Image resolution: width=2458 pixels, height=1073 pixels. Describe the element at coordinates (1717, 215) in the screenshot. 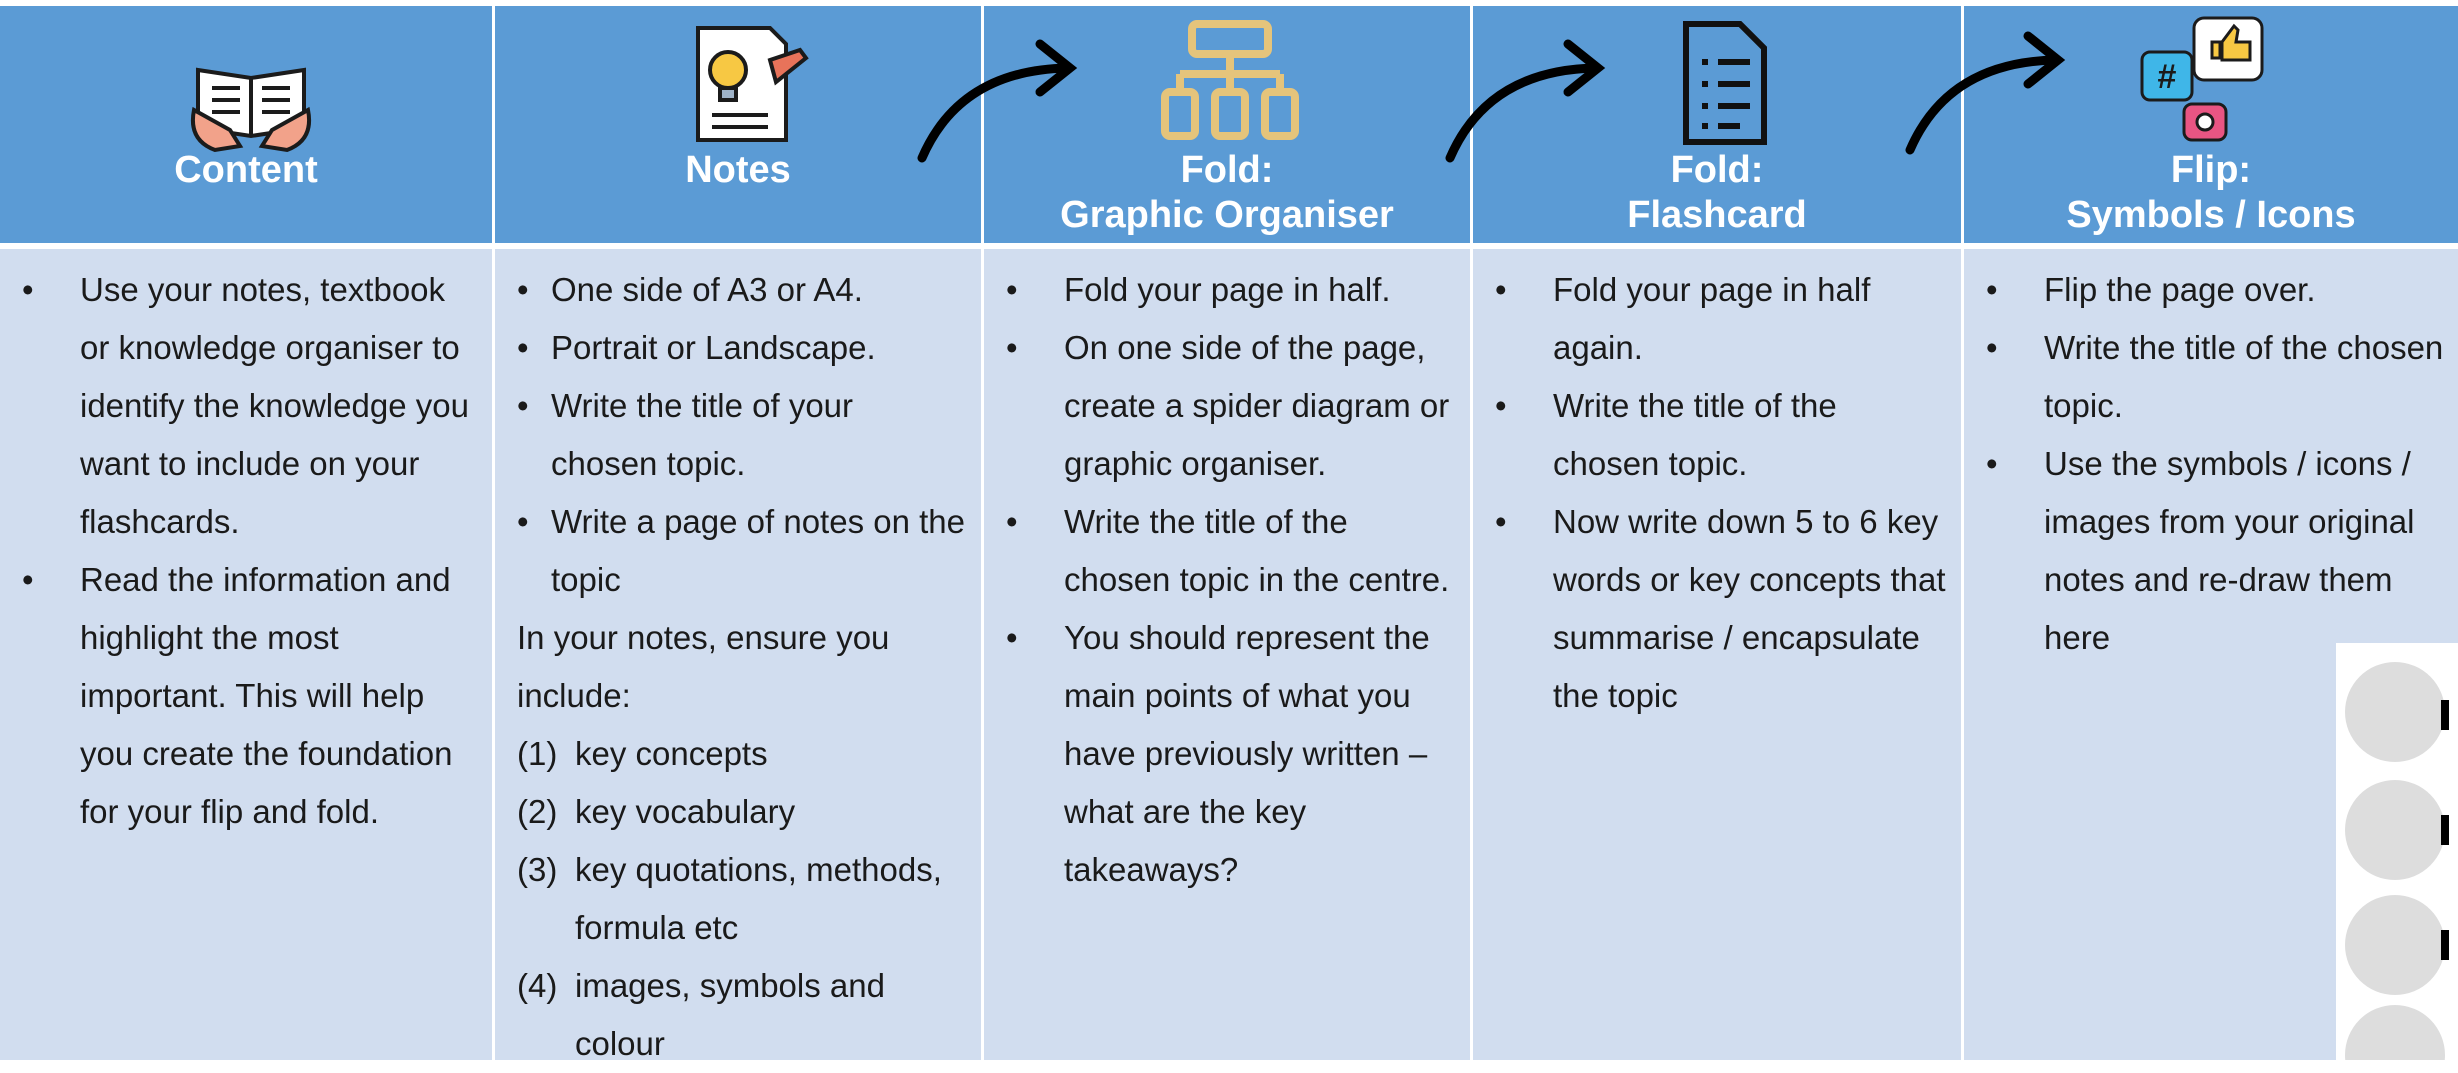

I see `title-line: Flashcard` at that location.